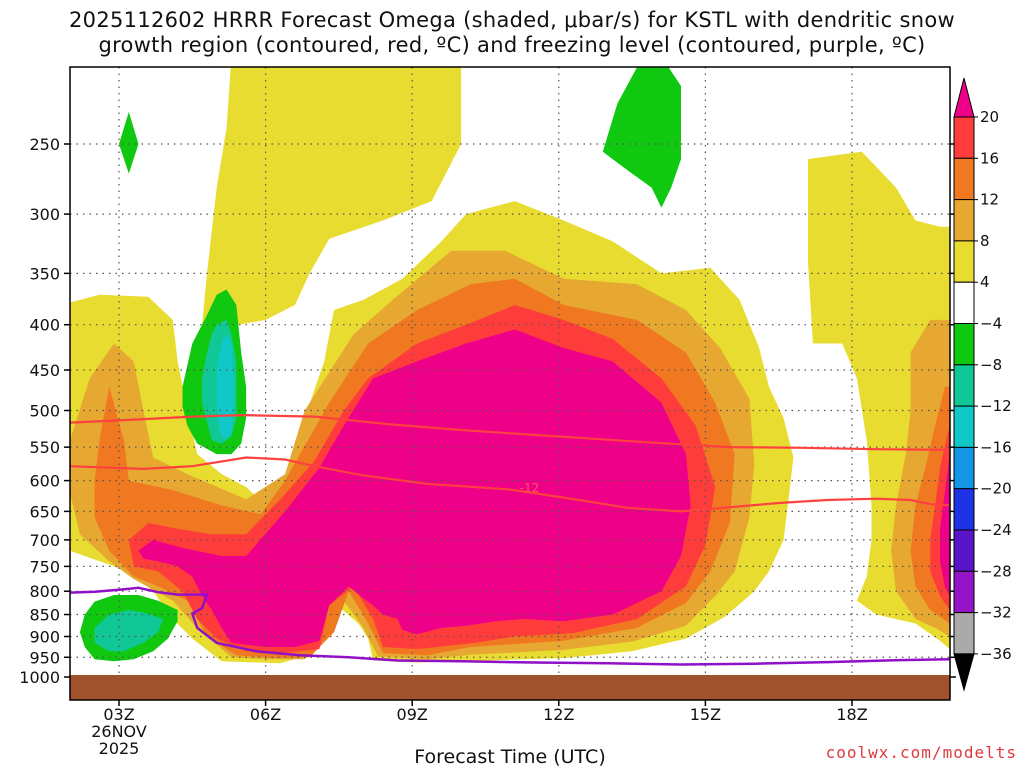  Describe the element at coordinates (44, 615) in the screenshot. I see `y-tick-label-850: 850` at that location.